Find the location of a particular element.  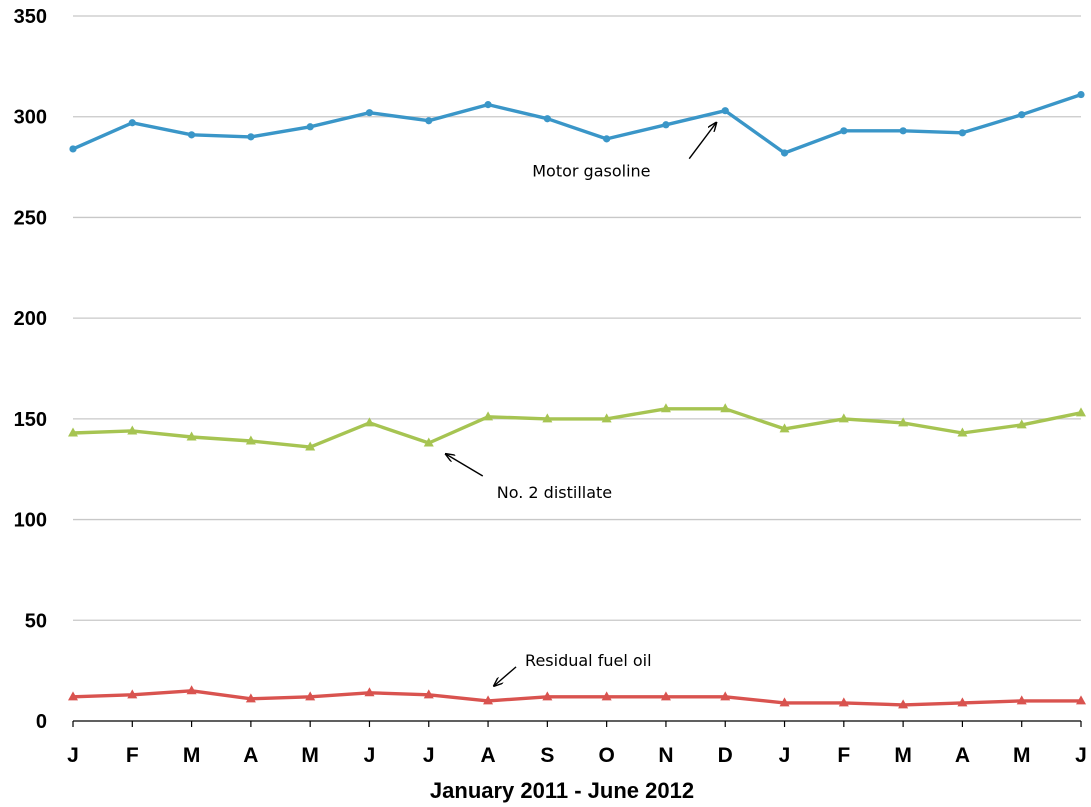

series-line-residual is located at coordinates (576, 698).